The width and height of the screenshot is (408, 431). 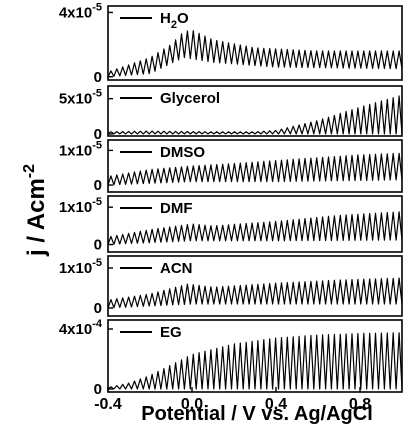 I want to click on x-tick-label: -0.4, so click(x=108, y=404).